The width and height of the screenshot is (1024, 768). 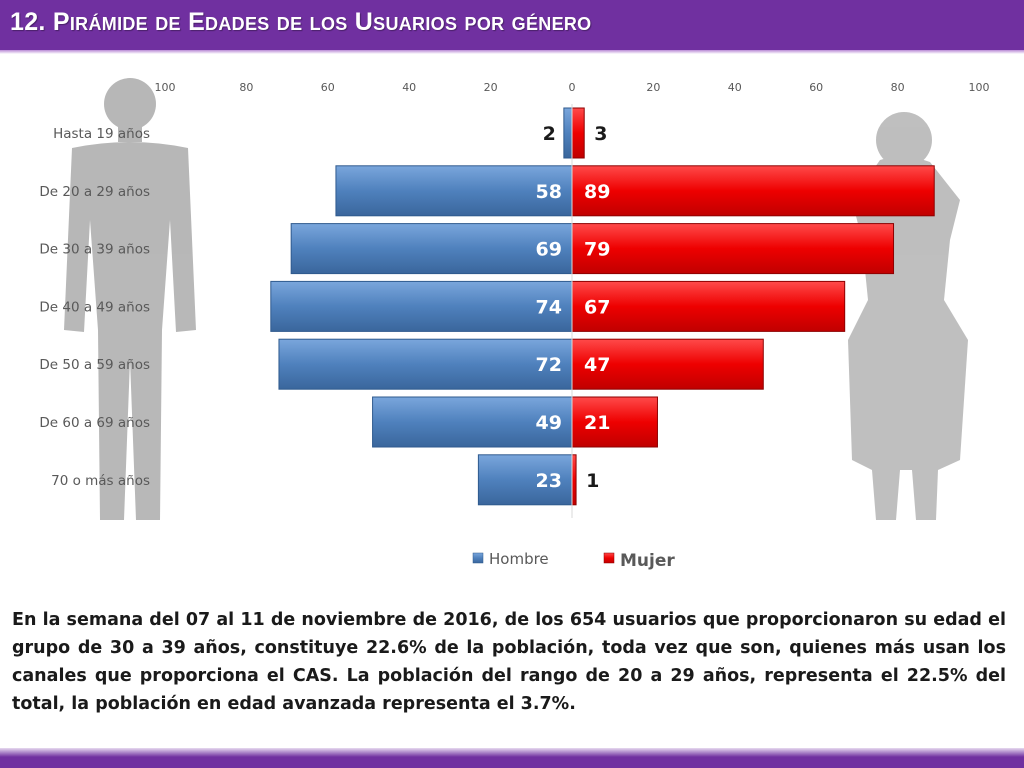 I want to click on mujer-value-label: 21, so click(x=597, y=423).